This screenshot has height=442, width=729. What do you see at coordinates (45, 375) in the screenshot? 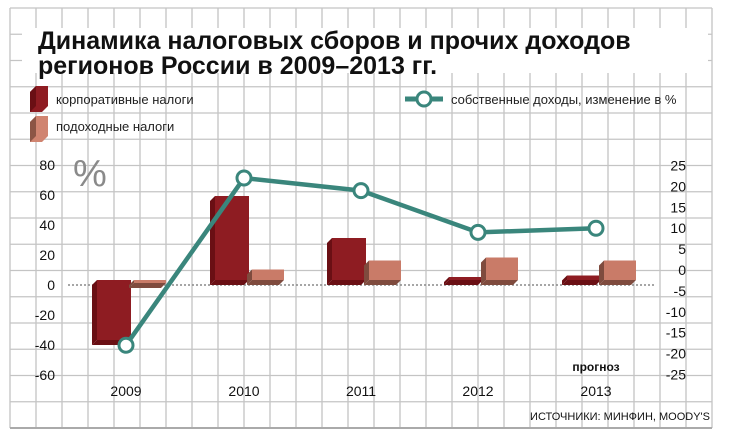
I see `left-tick-label: -60` at bounding box center [45, 375].